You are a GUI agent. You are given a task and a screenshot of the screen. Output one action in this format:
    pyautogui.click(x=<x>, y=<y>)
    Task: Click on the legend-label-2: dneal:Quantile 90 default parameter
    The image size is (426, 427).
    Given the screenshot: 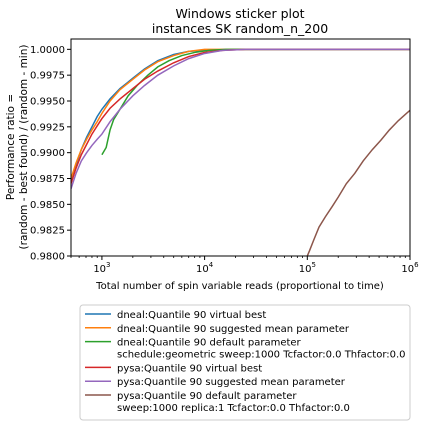 What is the action you would take?
    pyautogui.click(x=209, y=343)
    